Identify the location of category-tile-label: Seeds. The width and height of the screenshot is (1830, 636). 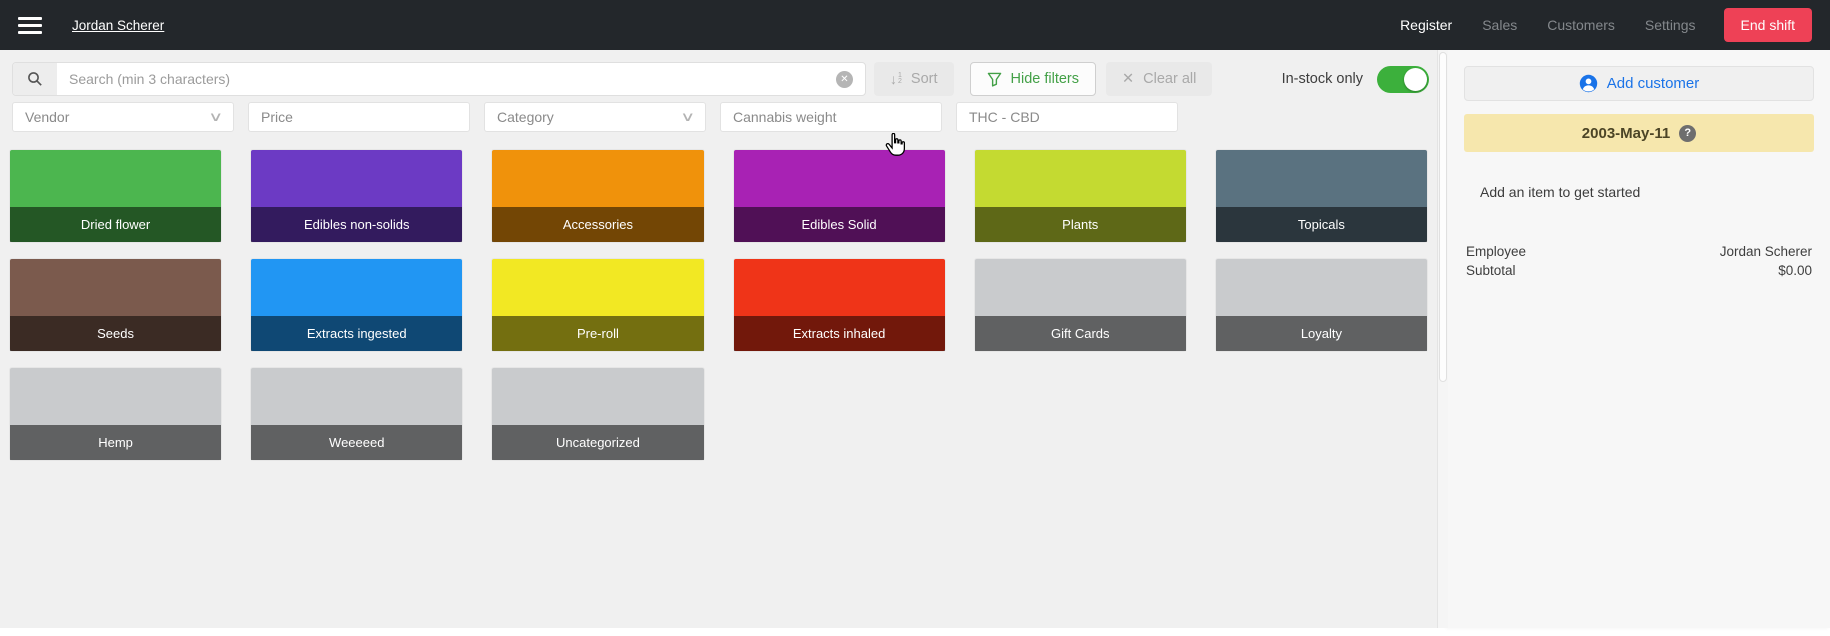
(116, 333).